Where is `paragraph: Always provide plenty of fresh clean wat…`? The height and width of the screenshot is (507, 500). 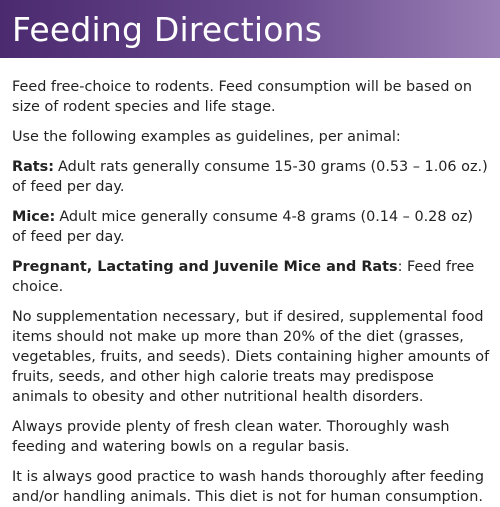
paragraph: Always provide plenty of fresh clean wat… is located at coordinates (251, 437).